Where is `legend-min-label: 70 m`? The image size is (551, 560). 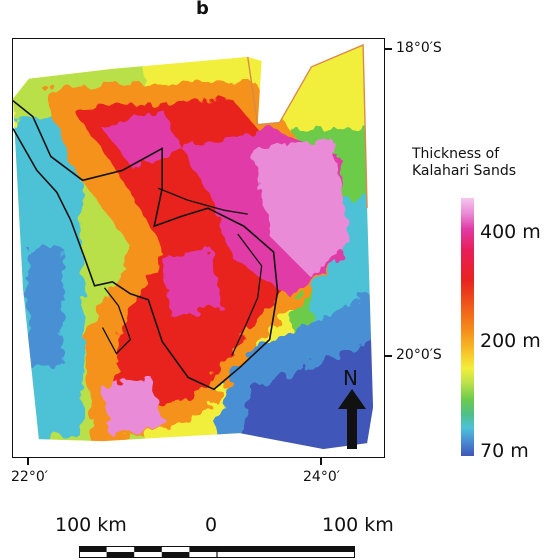
legend-min-label: 70 m is located at coordinates (504, 451).